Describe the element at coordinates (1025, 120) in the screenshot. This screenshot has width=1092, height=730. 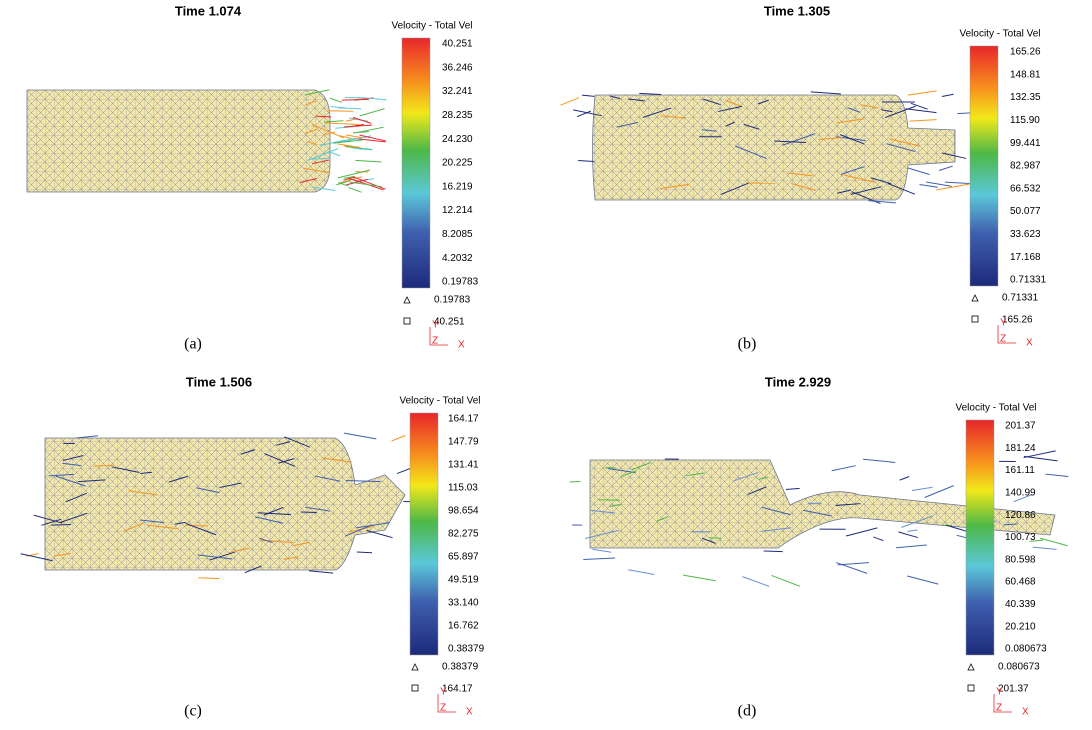
I see `scale-label: 115.90` at that location.